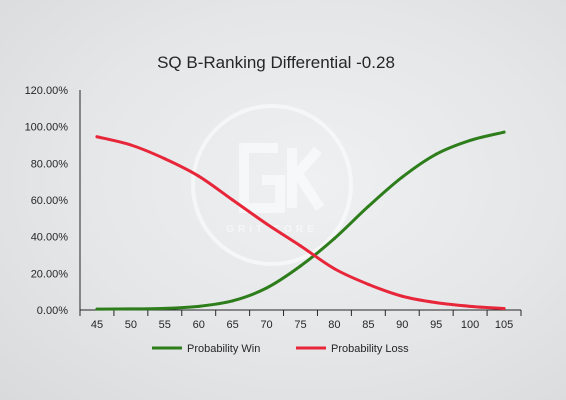 The image size is (566, 400). What do you see at coordinates (272, 229) in the screenshot?
I see `watermark-text: GRIT CORE` at bounding box center [272, 229].